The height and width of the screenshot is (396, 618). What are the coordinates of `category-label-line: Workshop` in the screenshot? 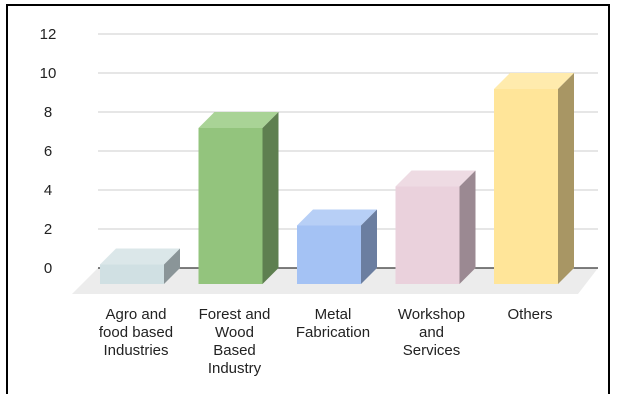 It's located at (431, 314).